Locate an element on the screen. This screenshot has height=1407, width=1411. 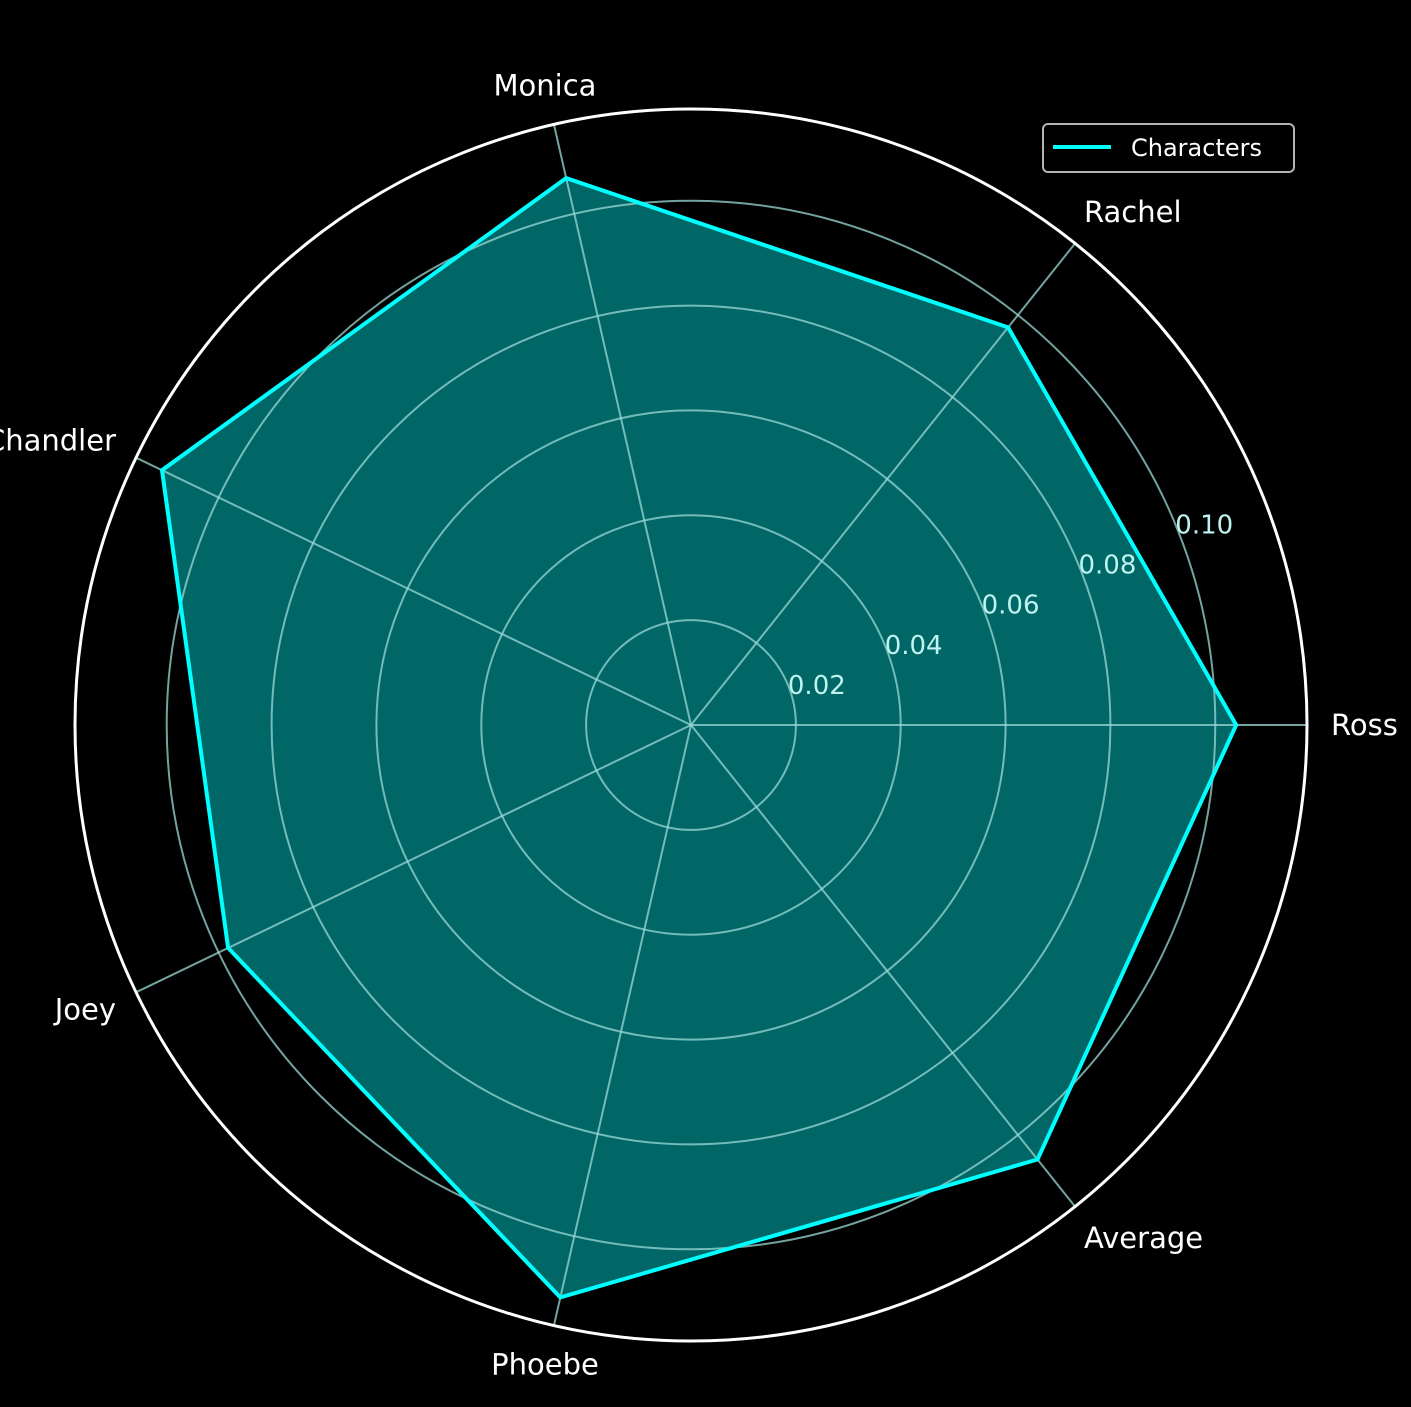
category-label-ross: Ross is located at coordinates (1364, 725).